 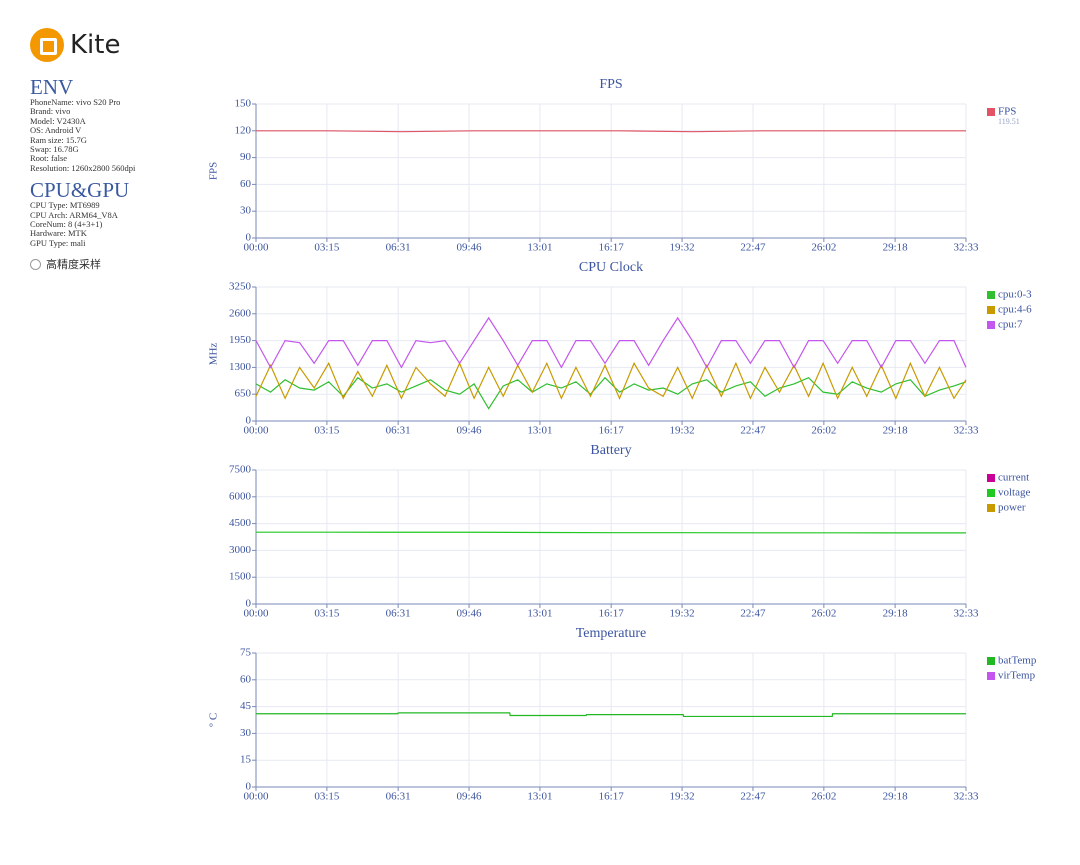 I want to click on info-line: Brand: vivo, so click(x=50, y=111).